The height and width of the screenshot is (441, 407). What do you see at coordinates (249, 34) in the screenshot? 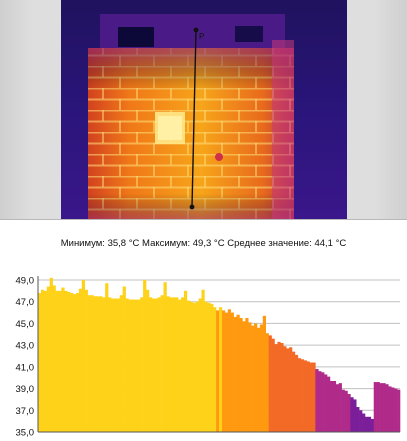
I see `window-right` at bounding box center [249, 34].